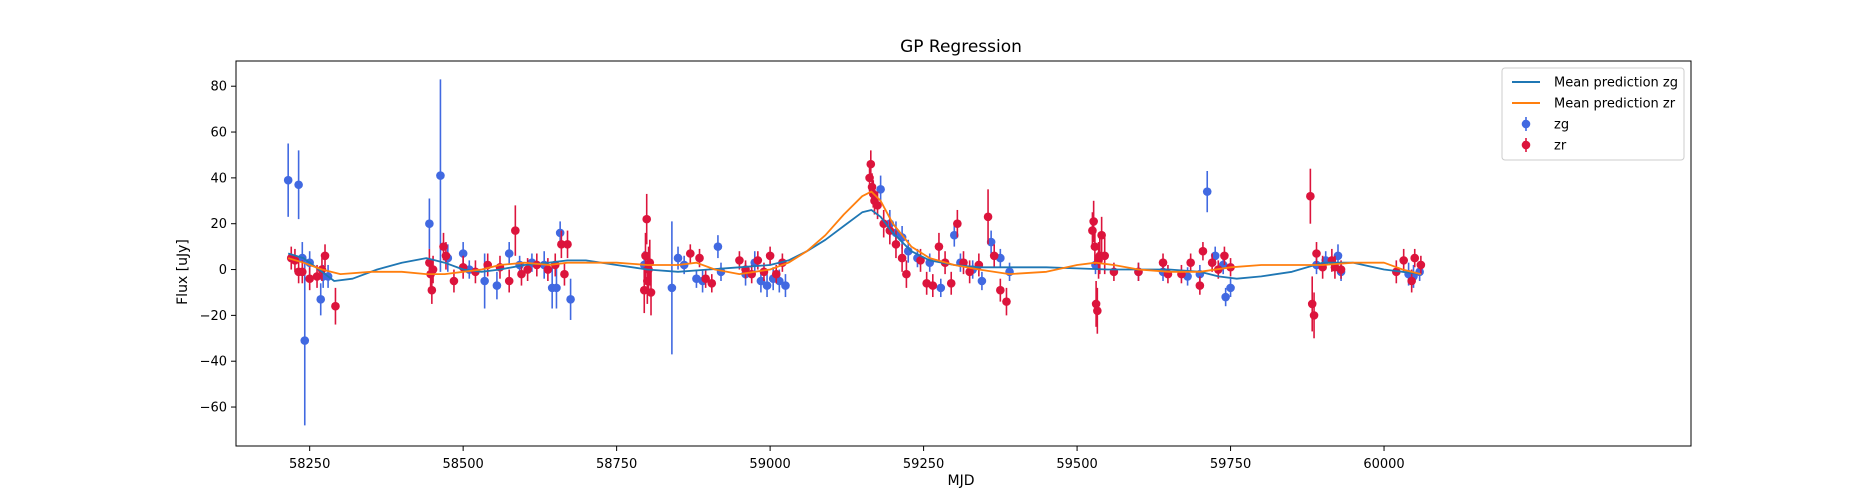  I want to click on x-tick-label: 59000, so click(769, 464).